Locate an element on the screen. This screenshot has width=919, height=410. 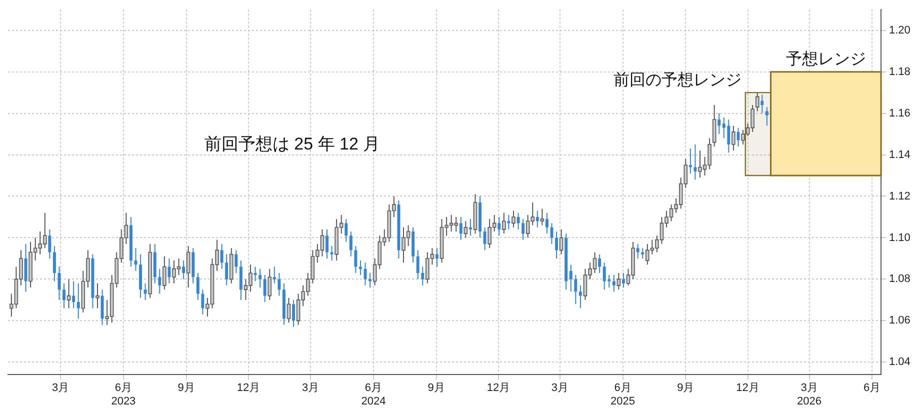
x-tick-label: 6月 is located at coordinates (872, 388).